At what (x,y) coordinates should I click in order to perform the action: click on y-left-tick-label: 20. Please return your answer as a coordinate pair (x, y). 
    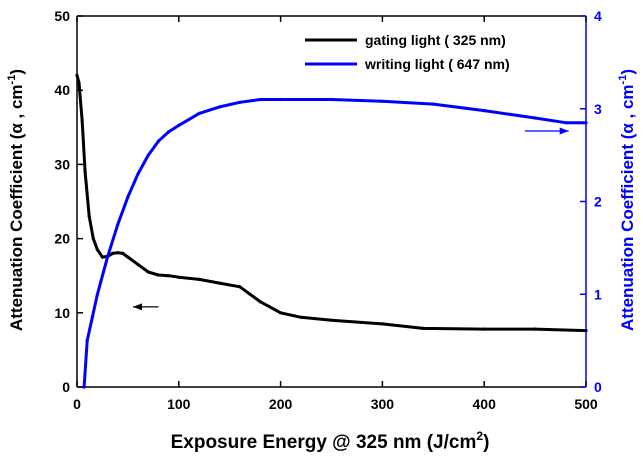
    Looking at the image, I should click on (62, 239).